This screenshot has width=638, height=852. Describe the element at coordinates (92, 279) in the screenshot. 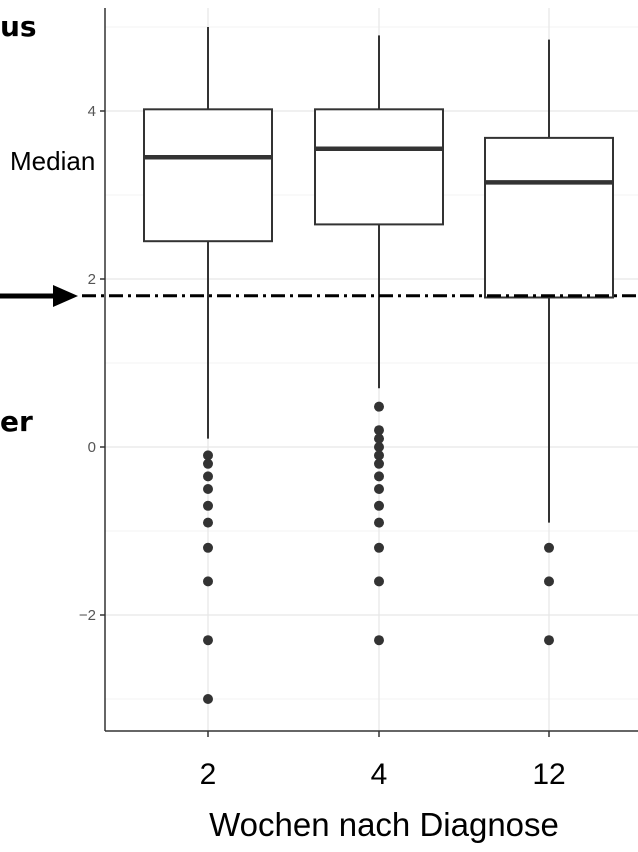

I see `y-tick-label: 2` at that location.